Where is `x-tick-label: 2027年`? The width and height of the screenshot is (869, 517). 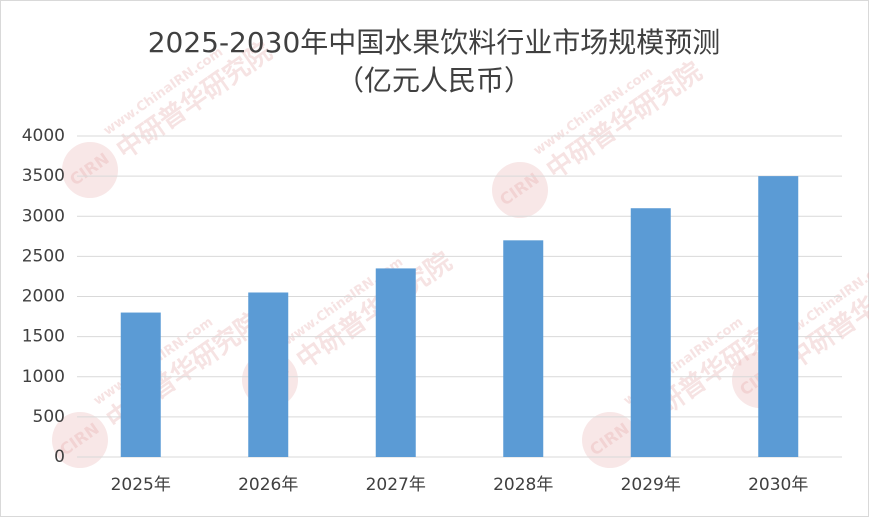
x-tick-label: 2027年 is located at coordinates (396, 485).